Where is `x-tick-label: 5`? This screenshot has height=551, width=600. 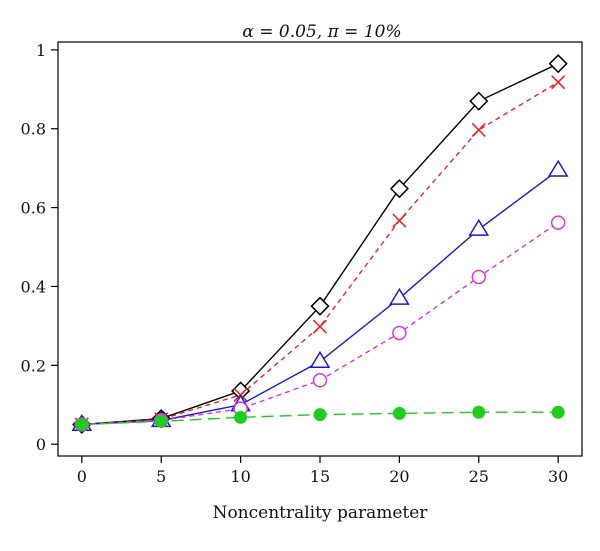 x-tick-label: 5 is located at coordinates (161, 476).